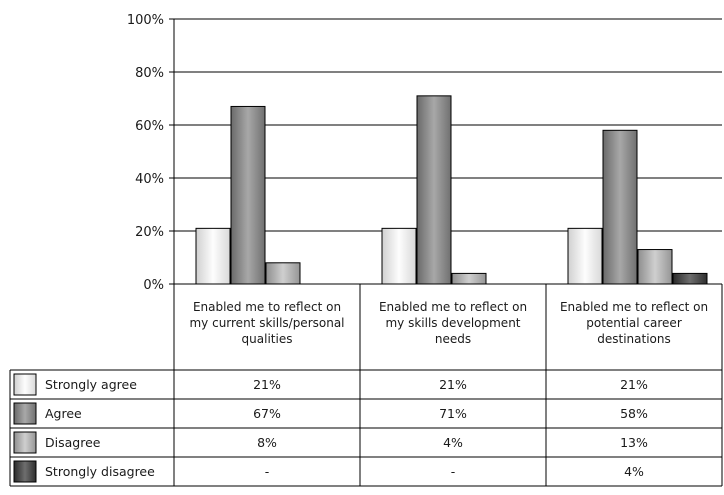 The width and height of the screenshot is (724, 495). Describe the element at coordinates (267, 339) in the screenshot. I see `category-label: qualities` at that location.